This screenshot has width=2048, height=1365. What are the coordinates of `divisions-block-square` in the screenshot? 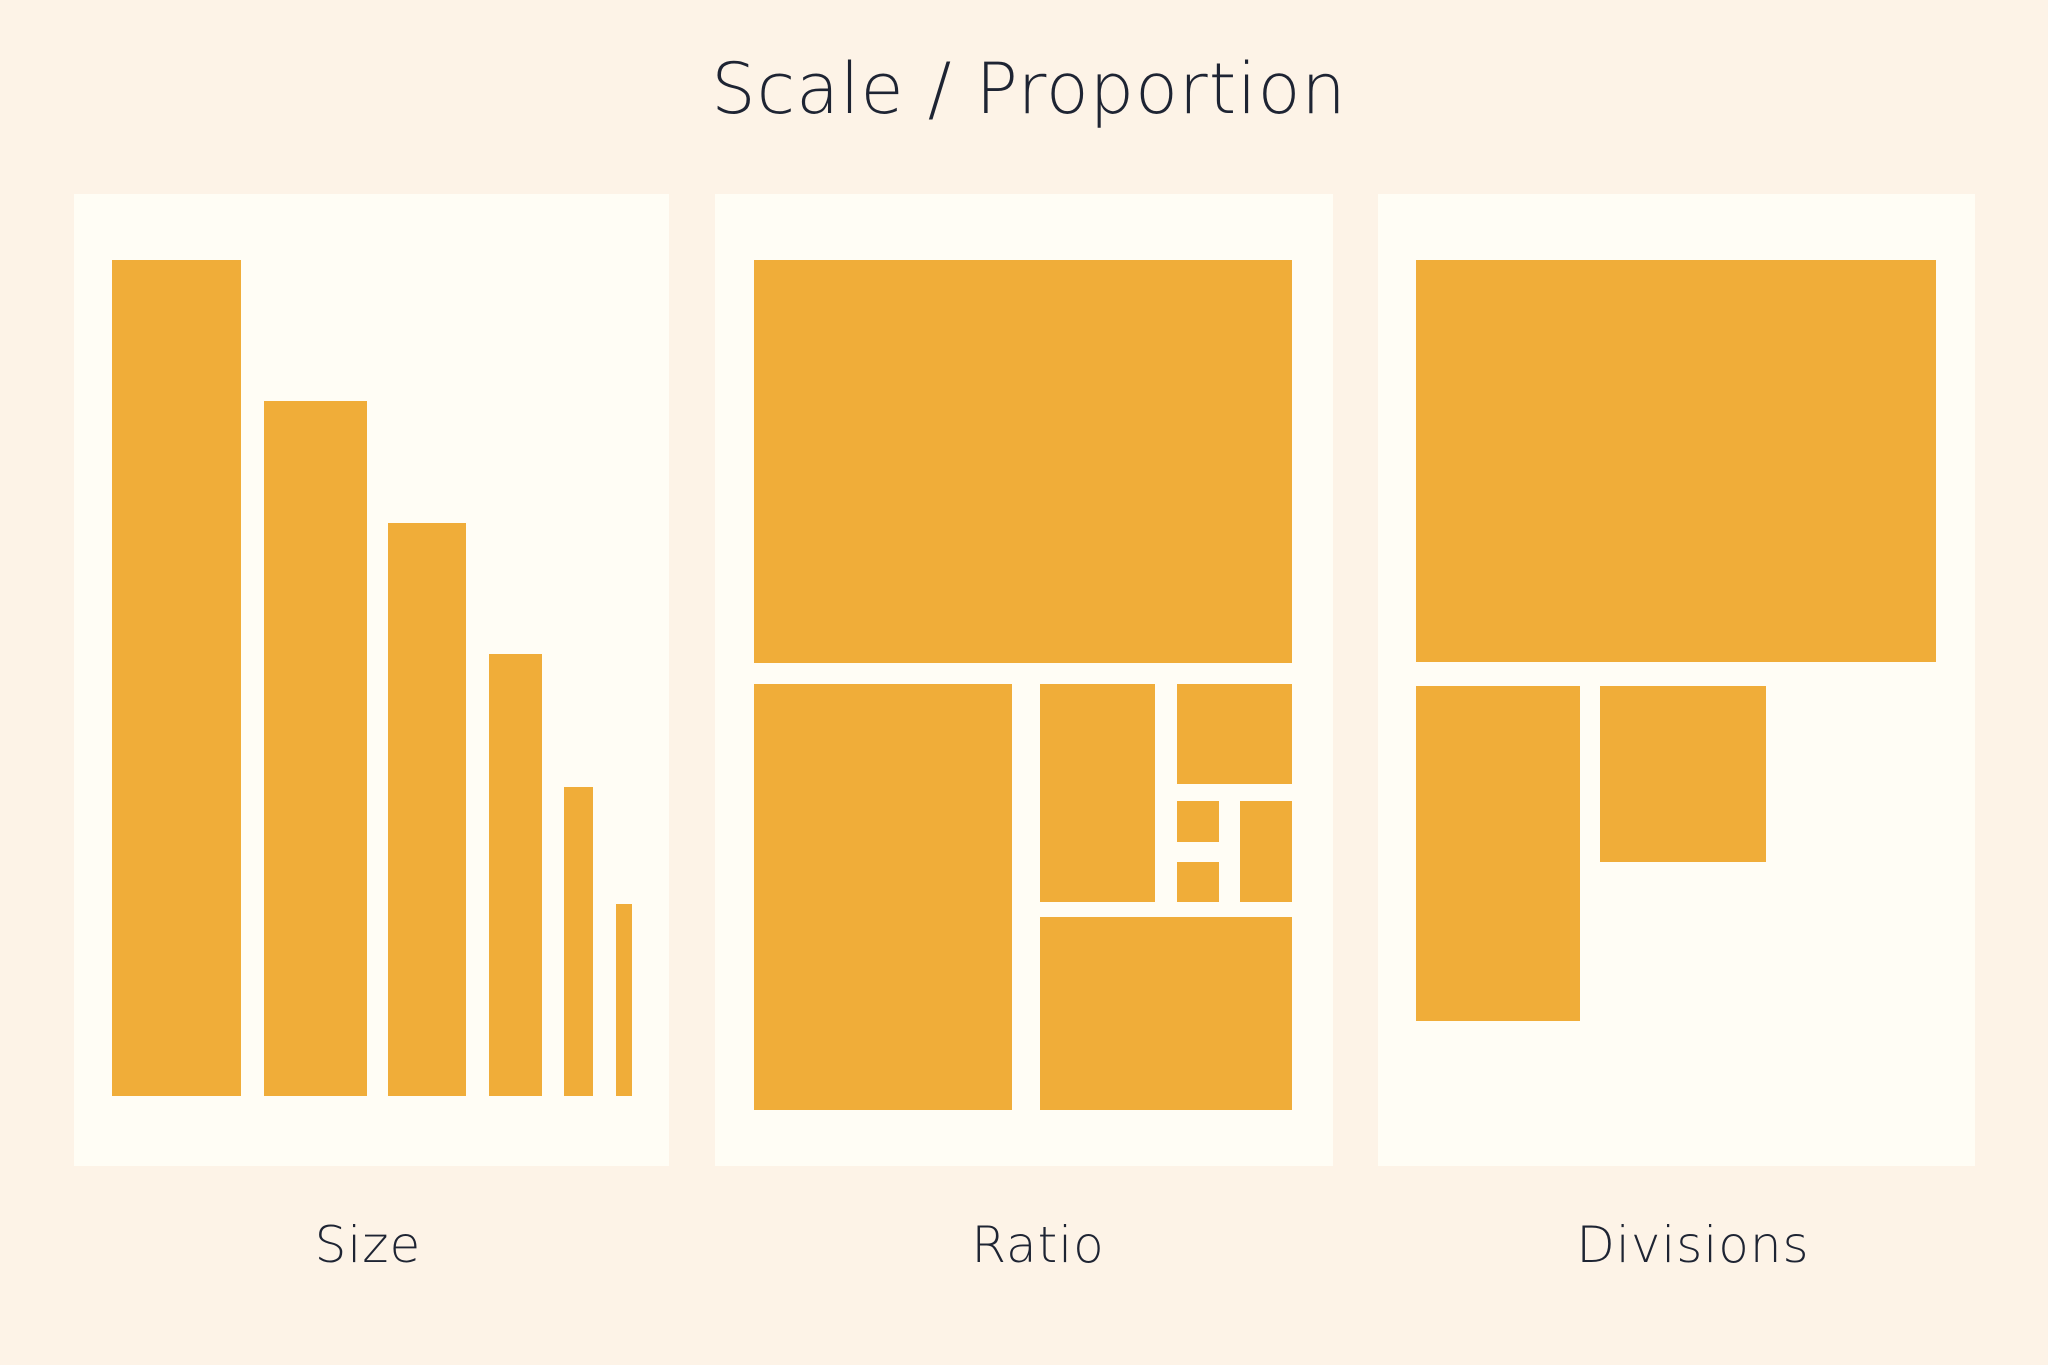 It's located at (1683, 774).